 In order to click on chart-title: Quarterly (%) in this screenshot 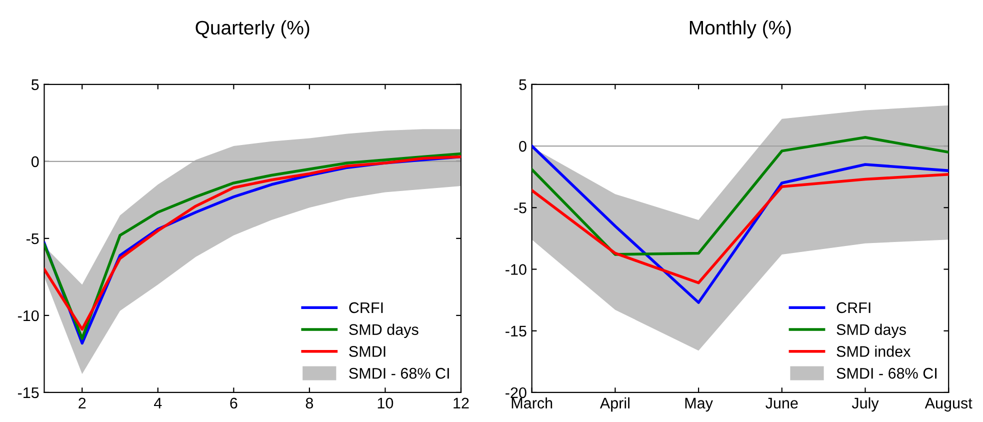, I will do `click(253, 29)`.